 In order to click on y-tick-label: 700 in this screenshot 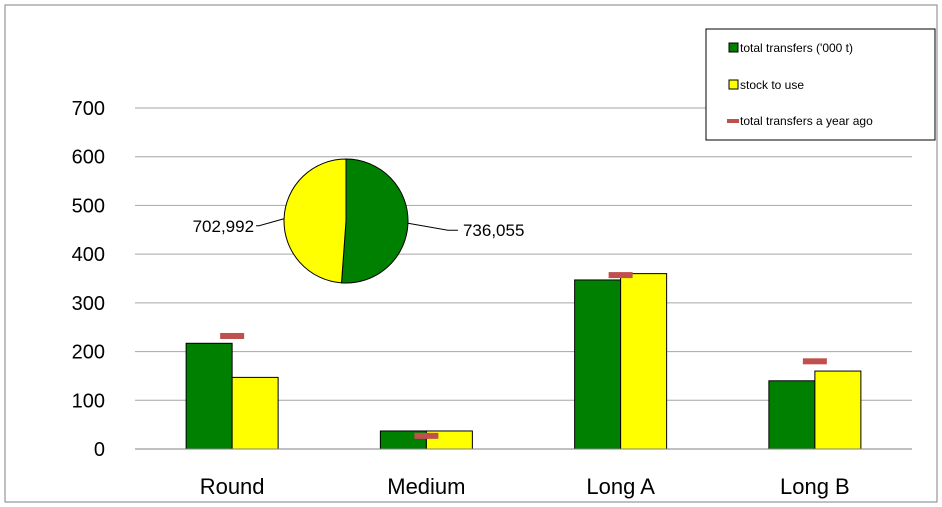, I will do `click(88, 109)`.